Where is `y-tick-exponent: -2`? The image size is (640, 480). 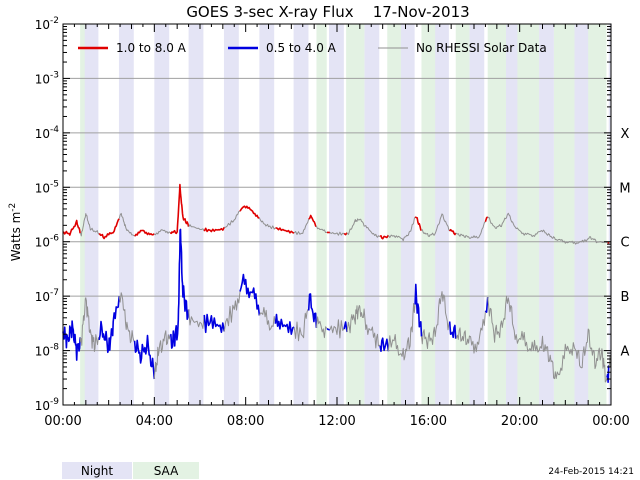 y-tick-exponent: -2 is located at coordinates (54, 21).